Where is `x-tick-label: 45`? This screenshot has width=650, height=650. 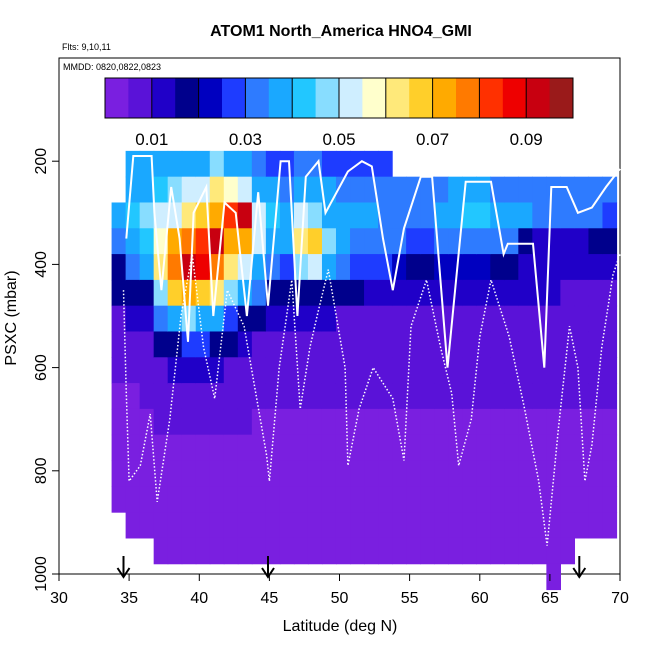 x-tick-label: 45 is located at coordinates (270, 598).